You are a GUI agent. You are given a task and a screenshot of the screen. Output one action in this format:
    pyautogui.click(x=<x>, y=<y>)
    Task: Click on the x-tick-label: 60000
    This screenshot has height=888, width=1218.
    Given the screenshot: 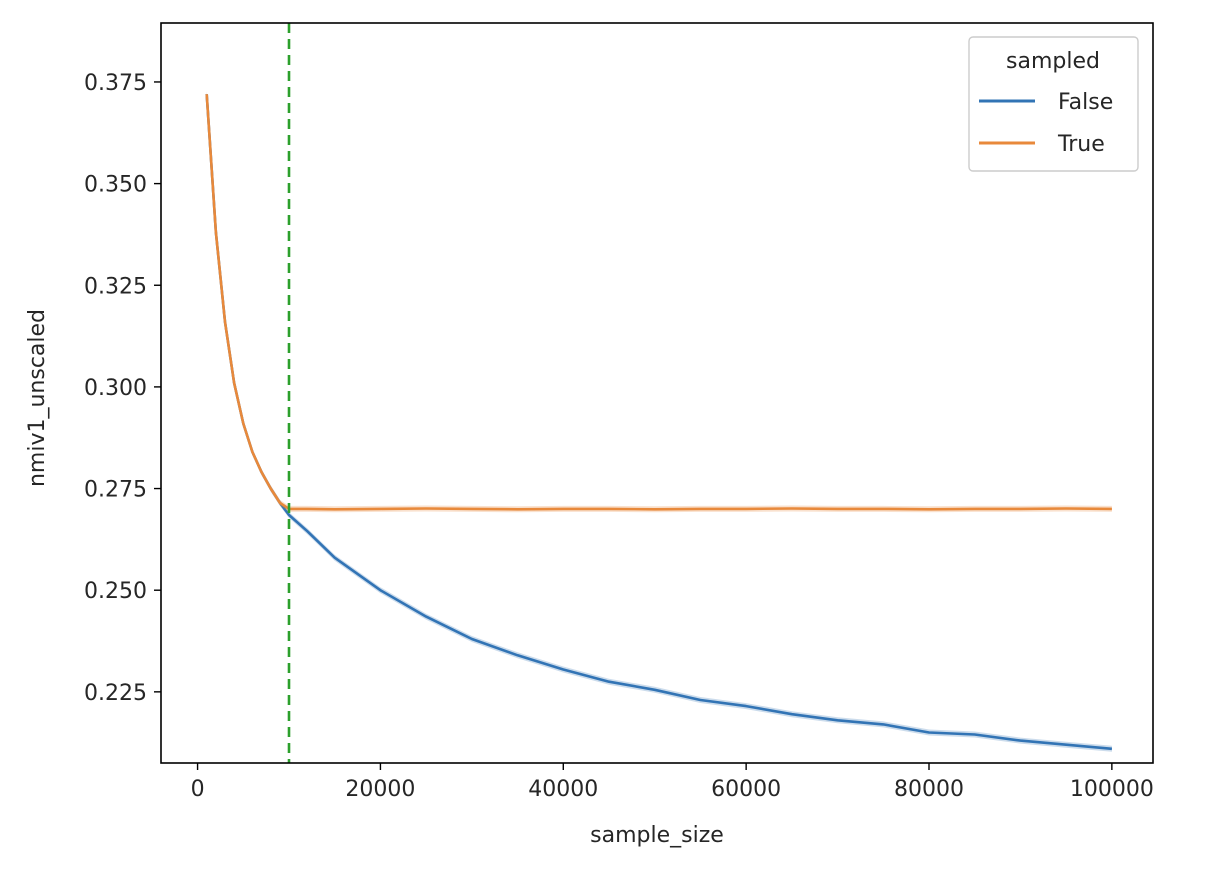 What is the action you would take?
    pyautogui.click(x=746, y=789)
    